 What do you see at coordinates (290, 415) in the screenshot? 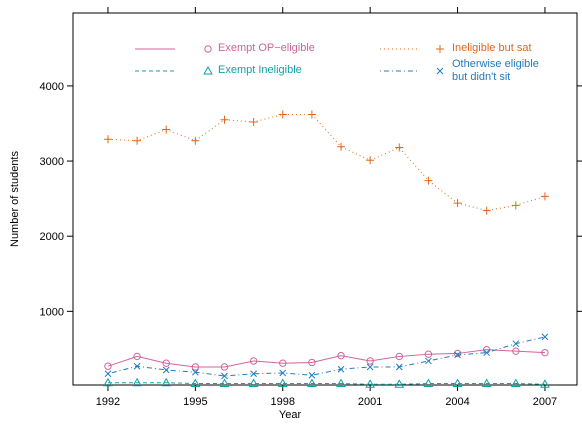
I see `x-axis-label: Year` at bounding box center [290, 415].